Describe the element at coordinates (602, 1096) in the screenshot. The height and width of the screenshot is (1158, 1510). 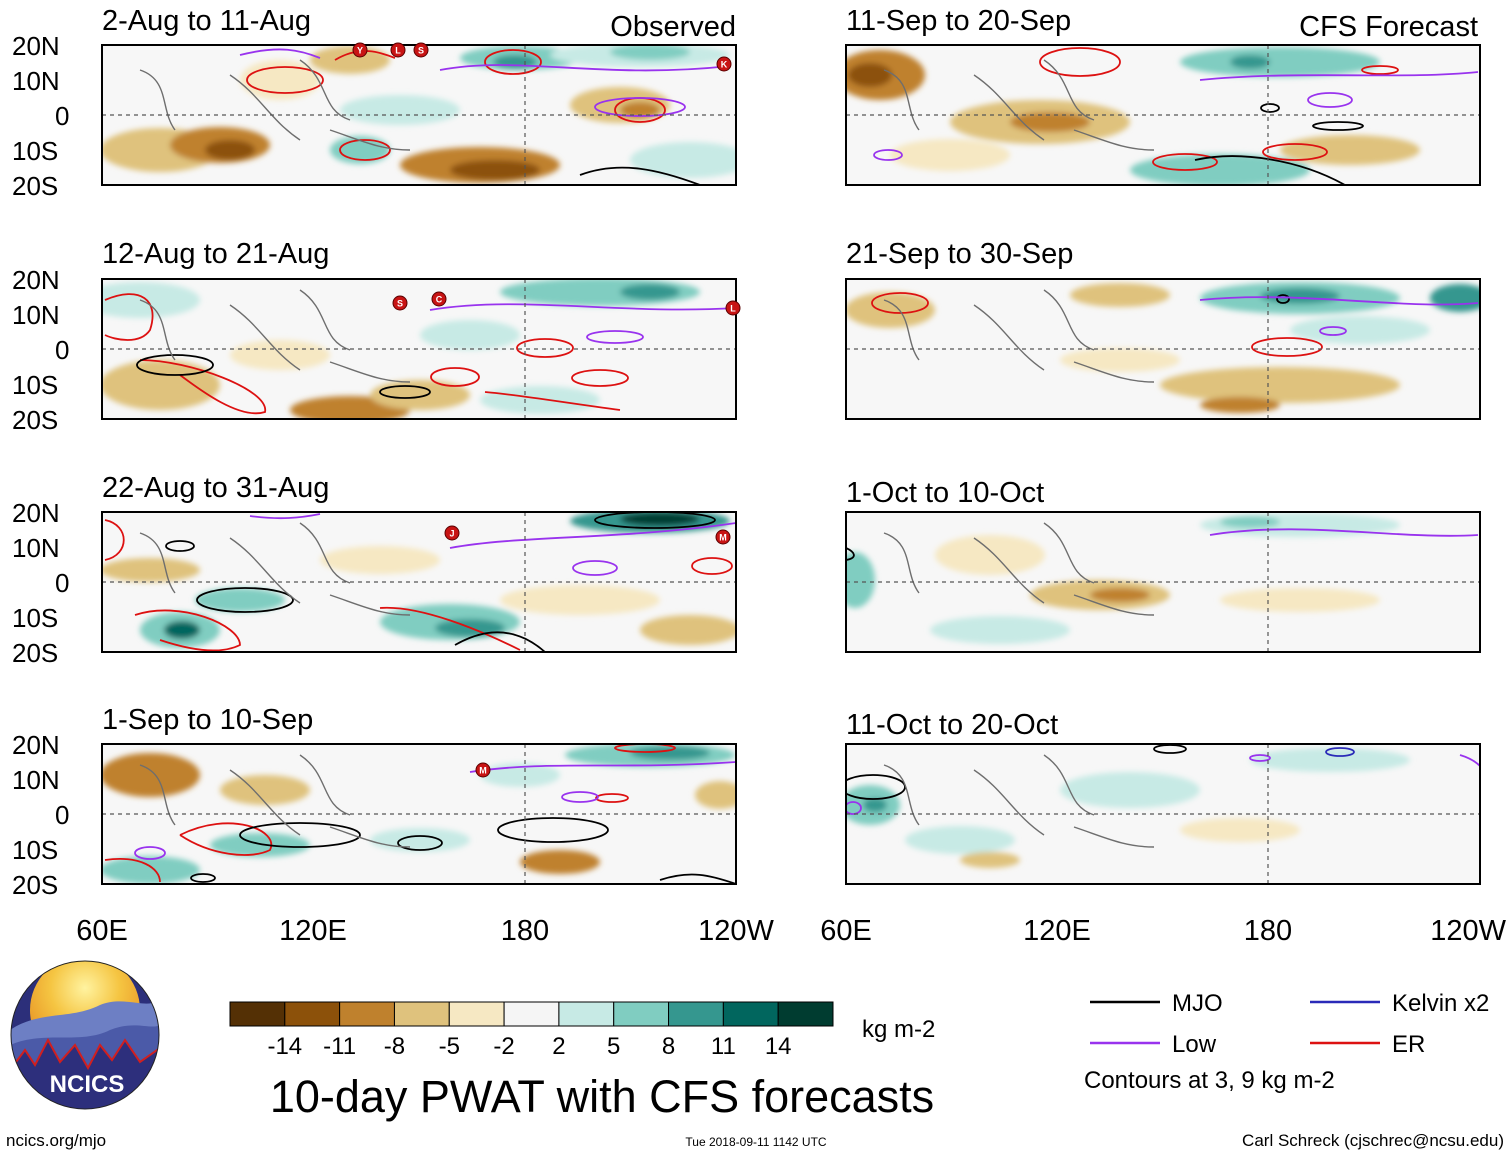
I see `figure-title: 10-day PWAT with CFS forecasts` at that location.